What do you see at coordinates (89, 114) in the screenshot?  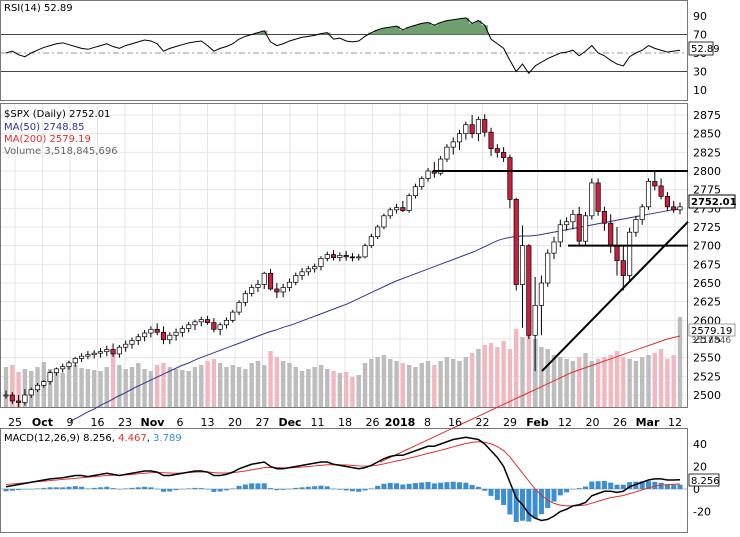 I see `price-value: 2752.01` at bounding box center [89, 114].